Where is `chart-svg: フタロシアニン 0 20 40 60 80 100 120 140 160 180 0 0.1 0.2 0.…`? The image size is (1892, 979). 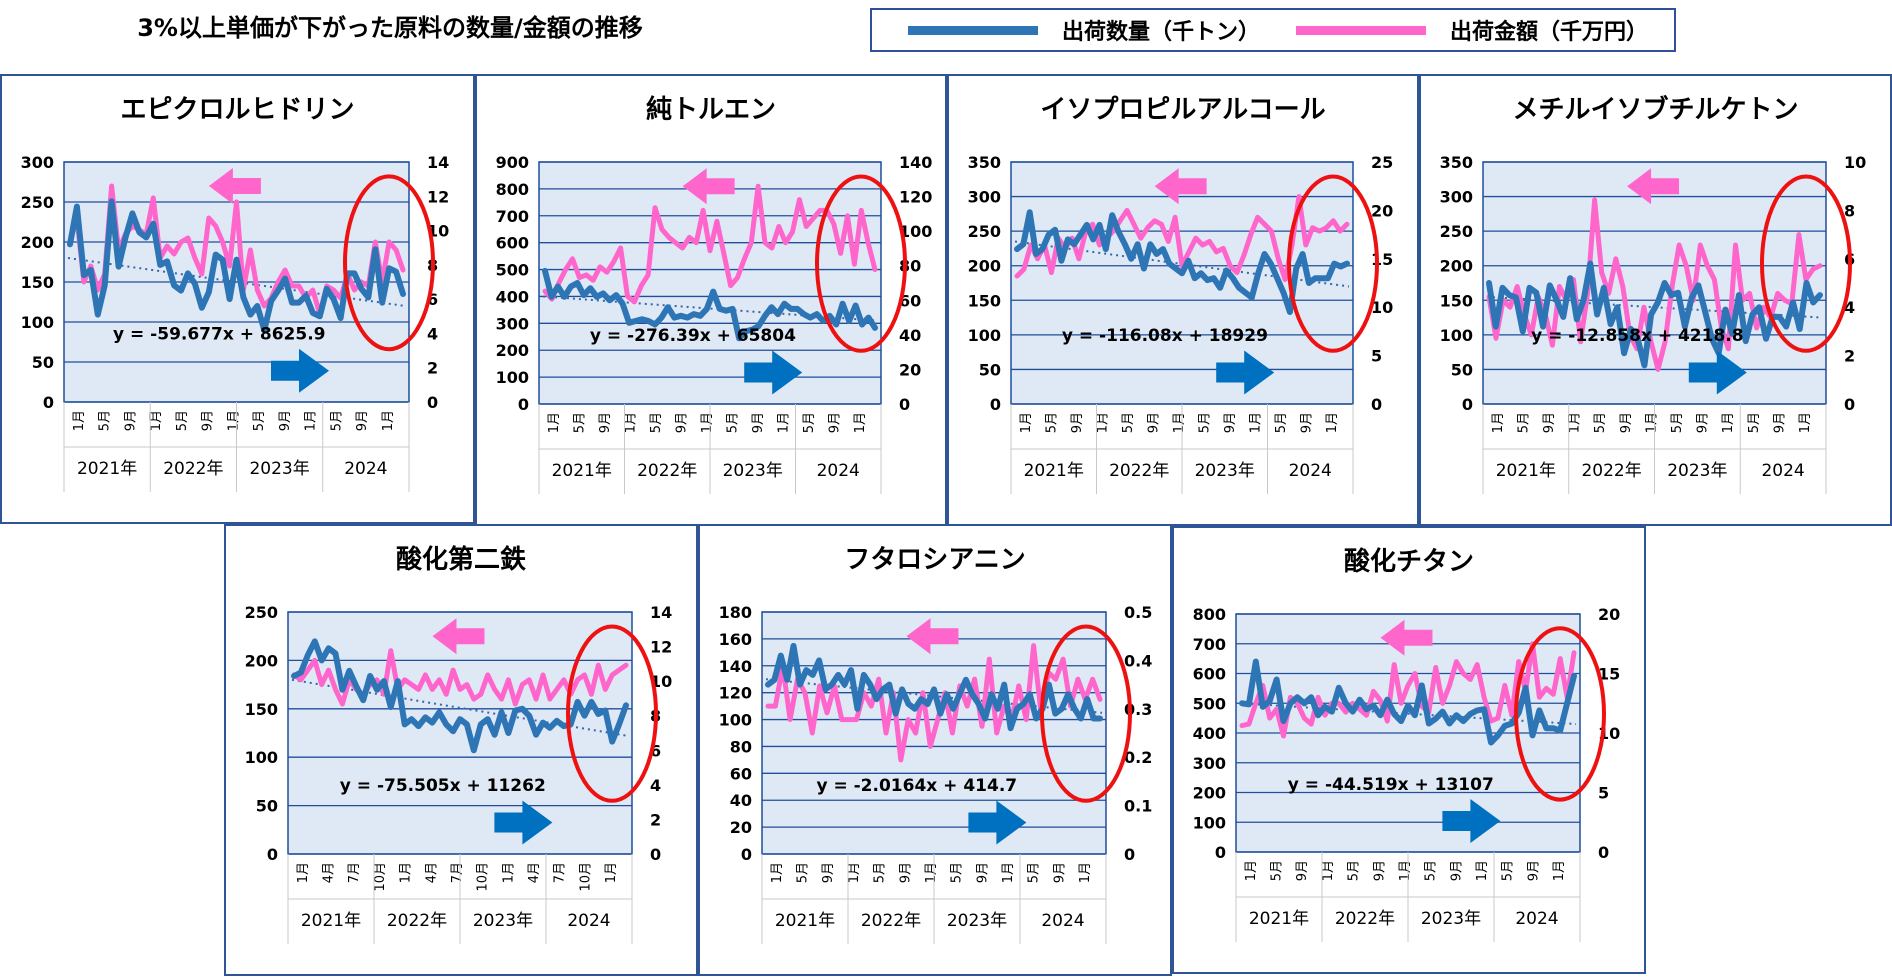
chart-svg: フタロシアニン 0 20 40 60 80 100 120 140 160 180 0 0.1 0.2 0.… is located at coordinates (935, 744).